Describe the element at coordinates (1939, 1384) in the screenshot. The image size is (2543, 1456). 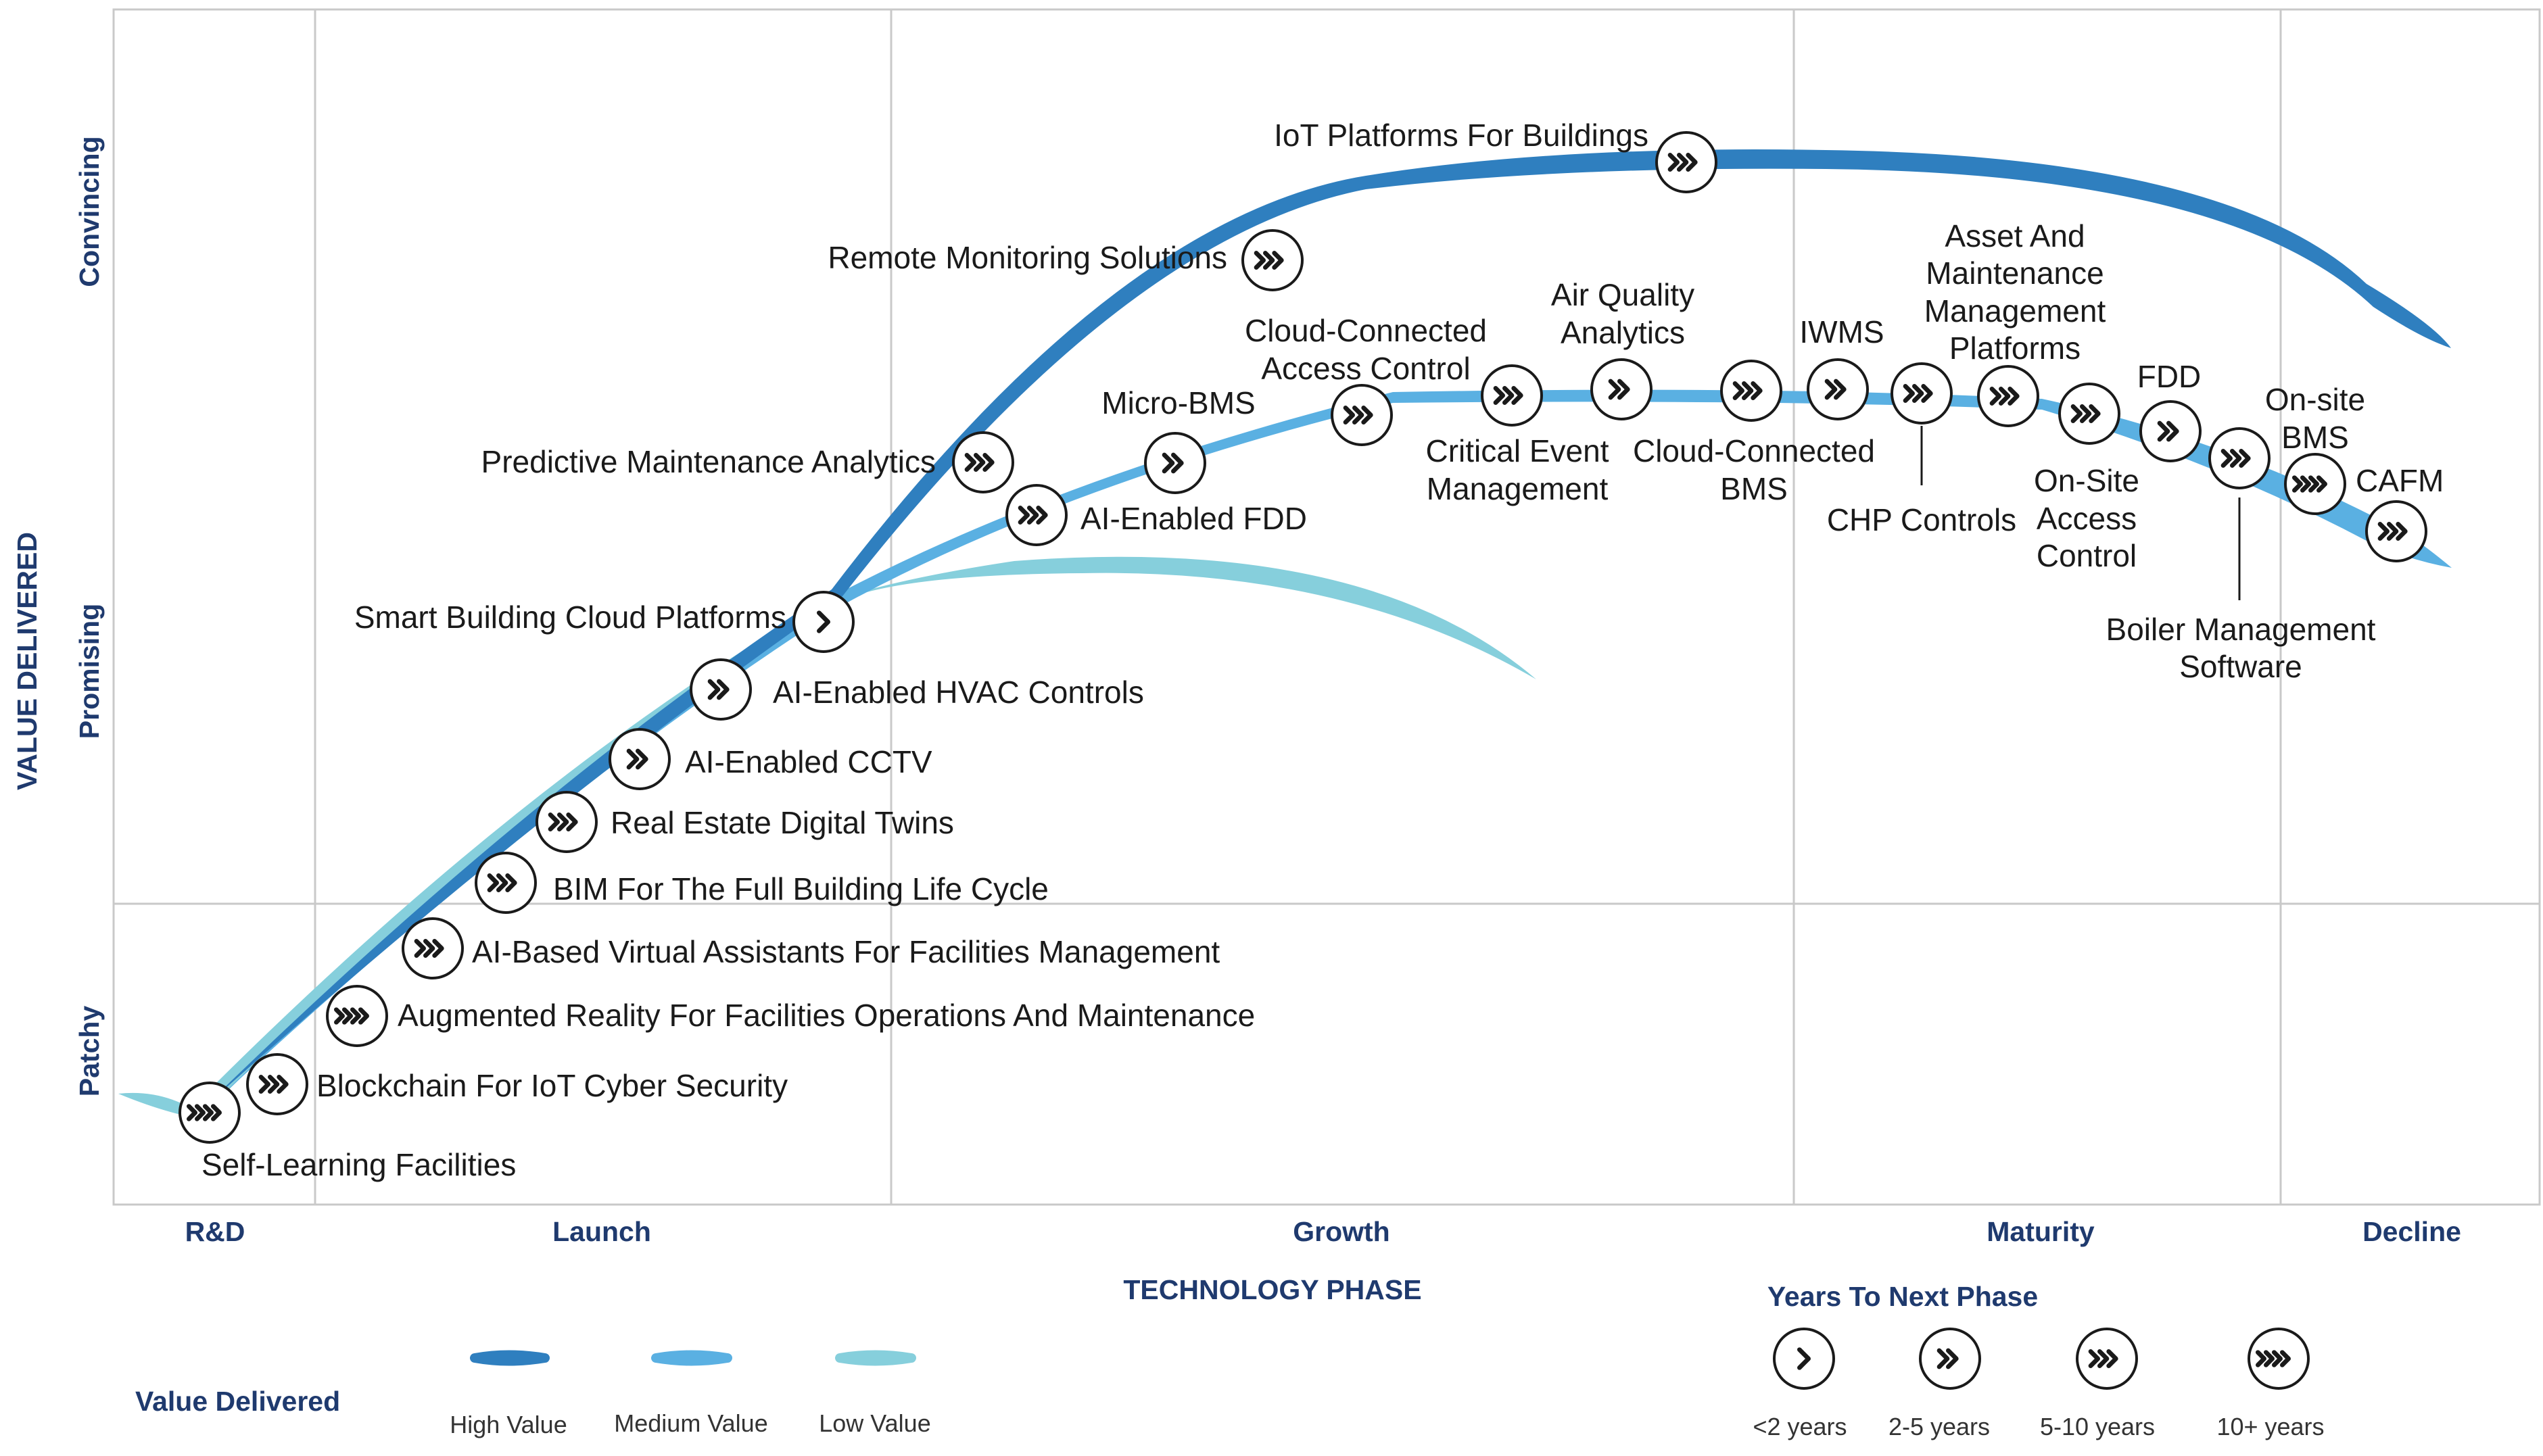
I see `legend-item-2-5-years: 2-5 years` at that location.